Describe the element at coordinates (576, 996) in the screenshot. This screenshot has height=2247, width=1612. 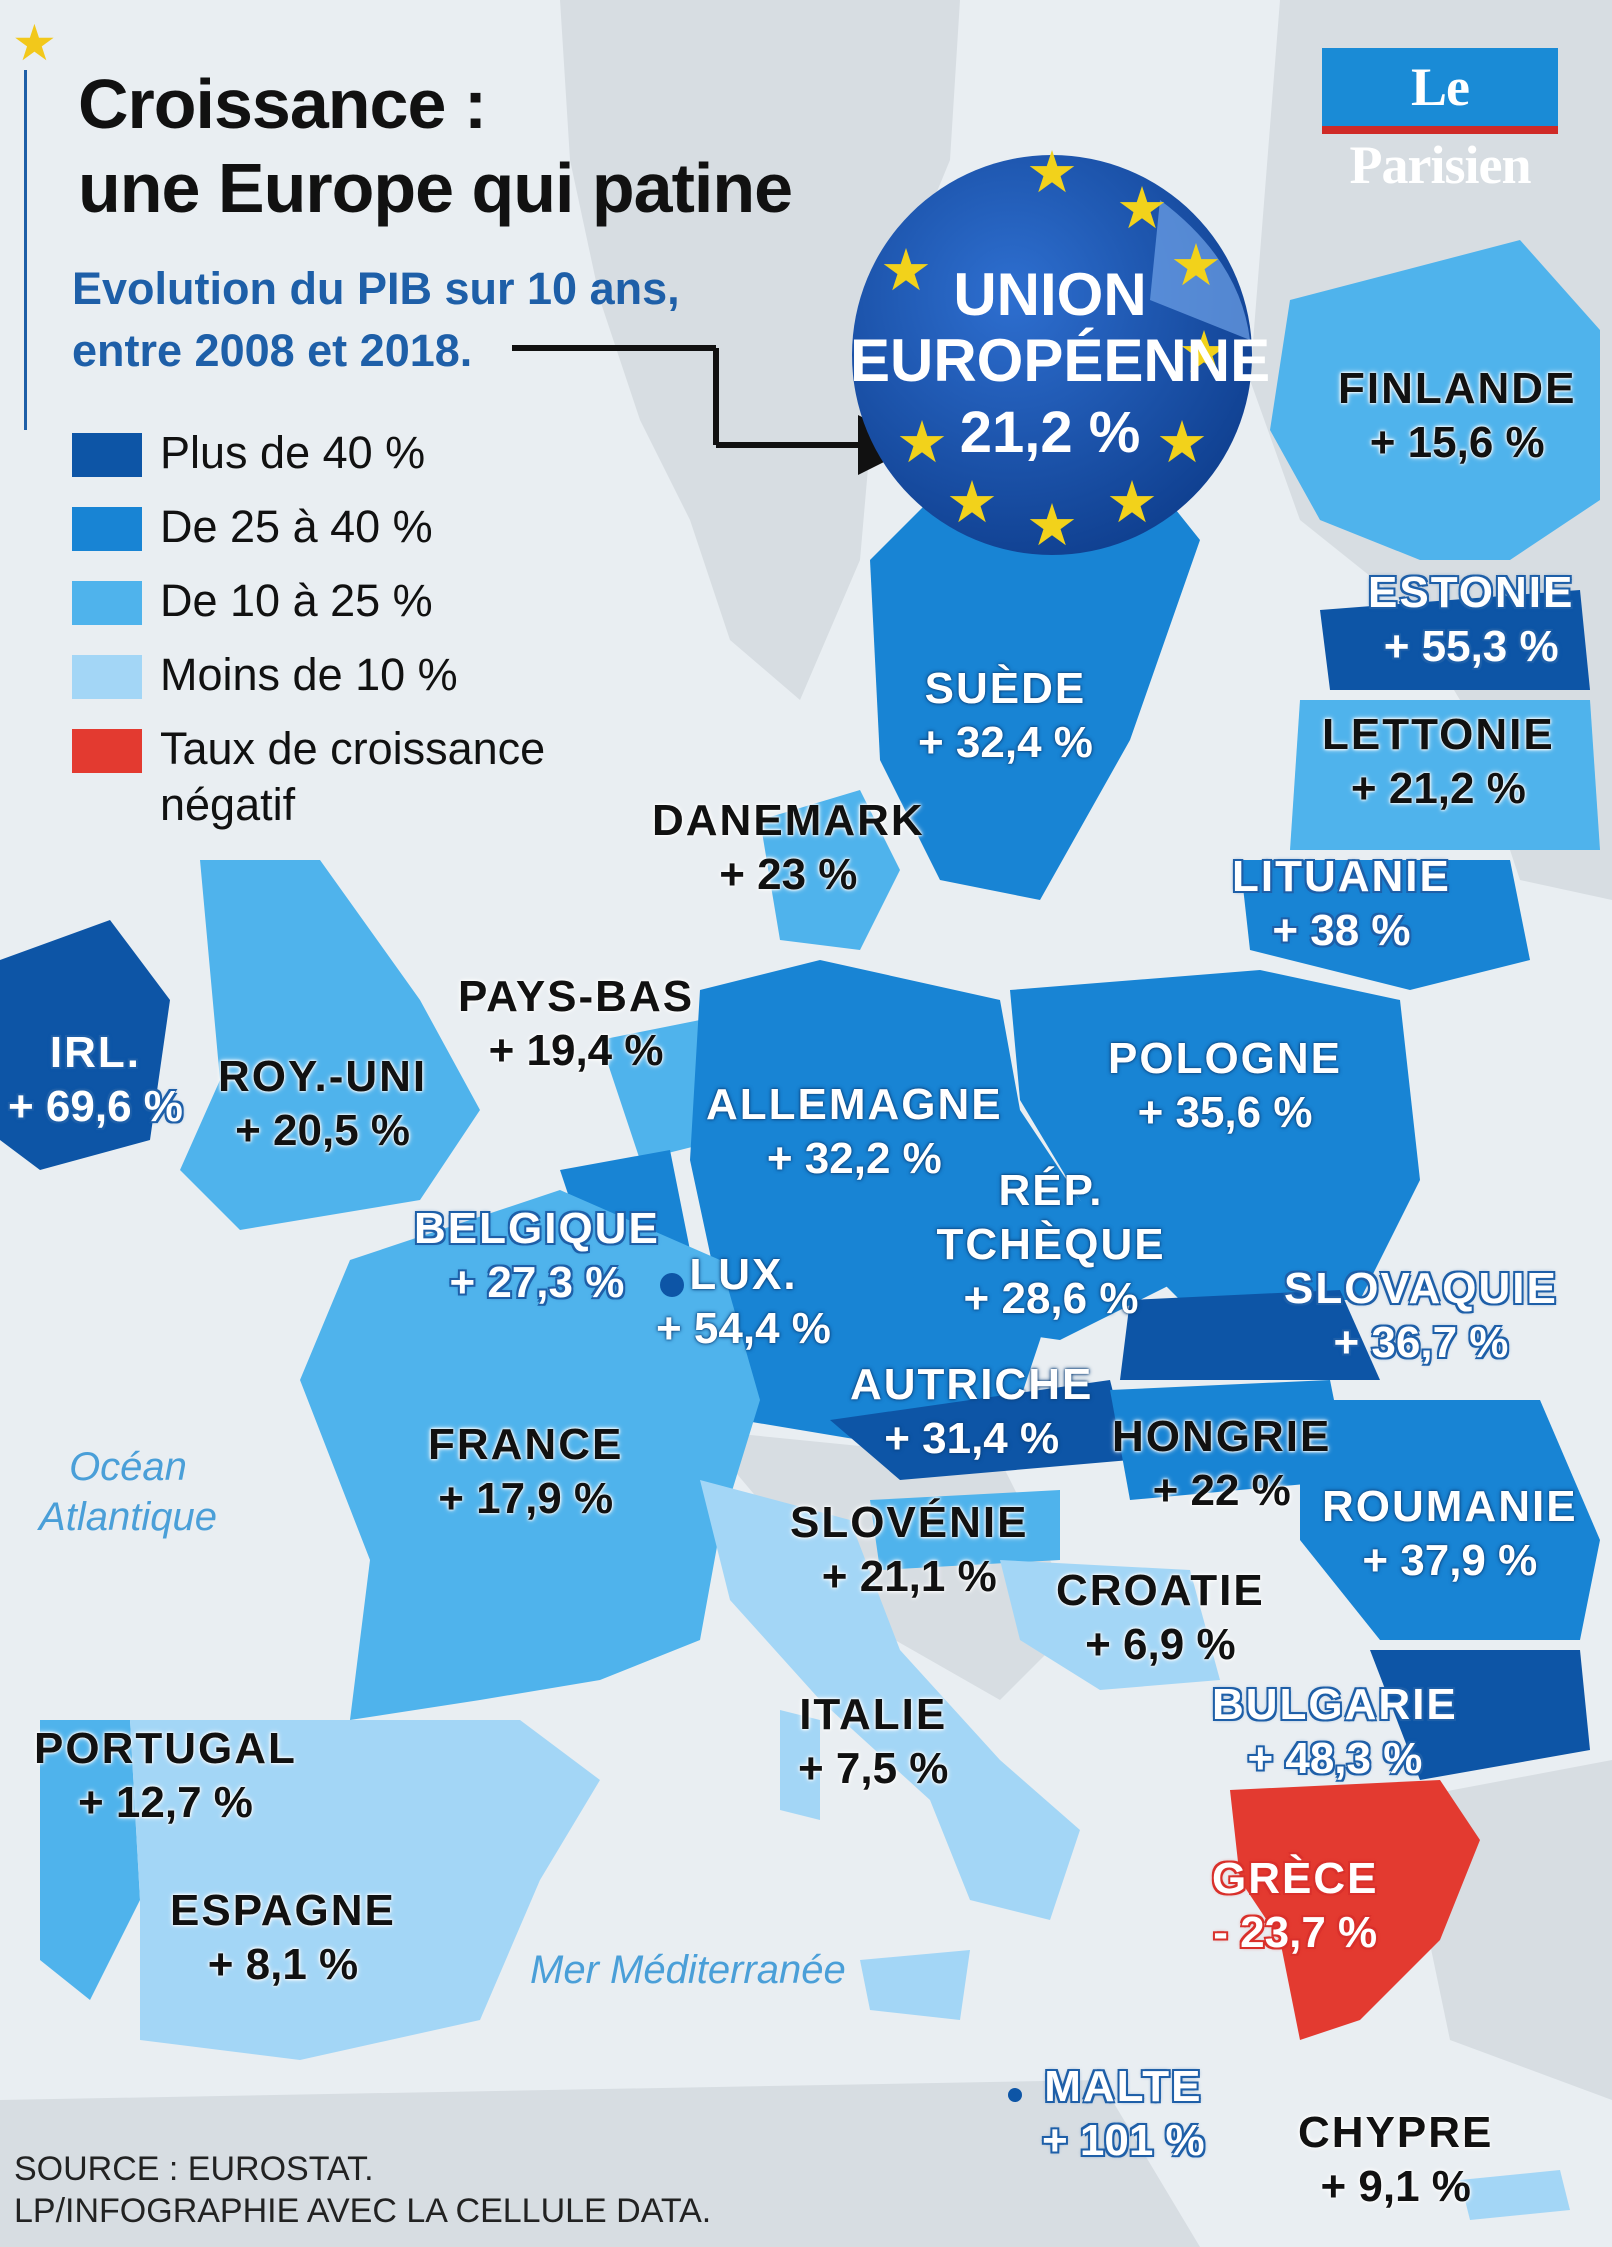
I see `country-name: PAYS-BAS` at that location.